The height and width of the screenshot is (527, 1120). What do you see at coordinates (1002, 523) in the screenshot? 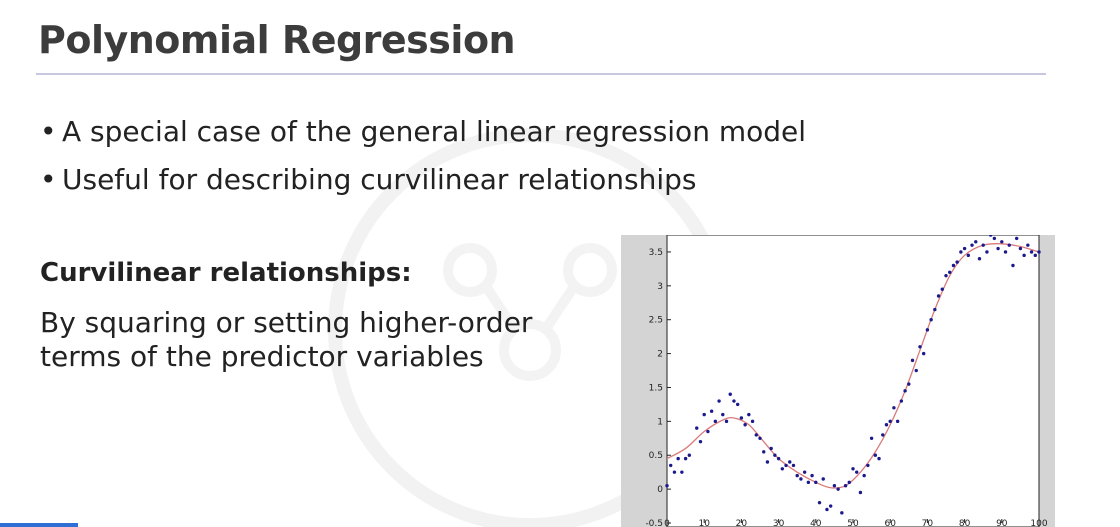
I see `x-tick-label: 90` at bounding box center [1002, 523].